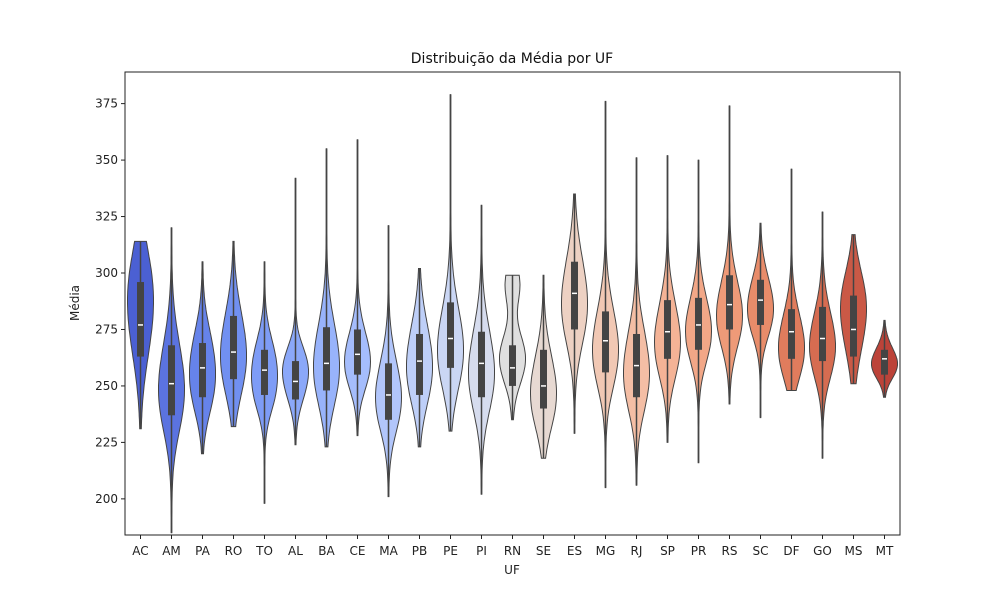 Image resolution: width=1000 pixels, height=600 pixels. Describe the element at coordinates (822, 551) in the screenshot. I see `x-tick-label-go: GO` at that location.